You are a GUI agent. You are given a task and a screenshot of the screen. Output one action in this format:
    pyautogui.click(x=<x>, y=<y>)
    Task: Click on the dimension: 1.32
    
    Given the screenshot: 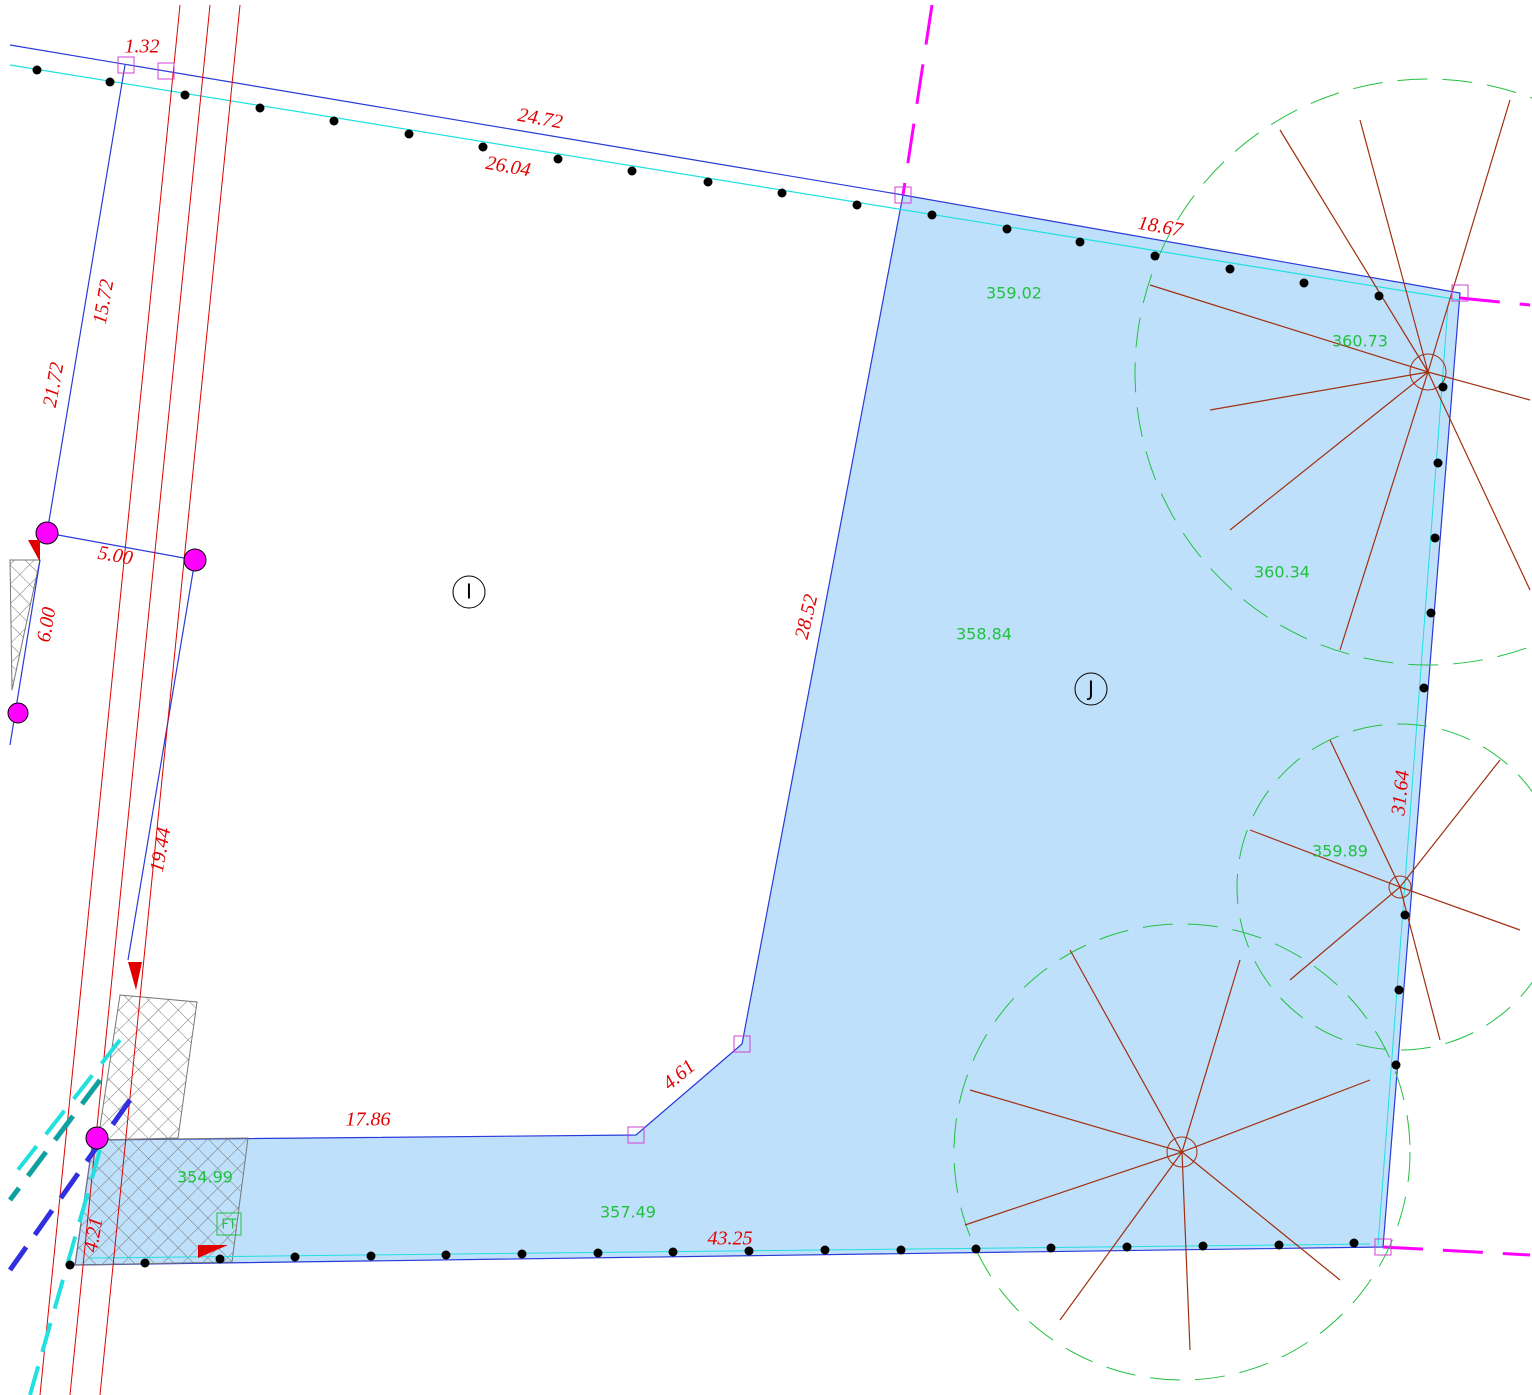 What is the action you would take?
    pyautogui.click(x=142, y=47)
    